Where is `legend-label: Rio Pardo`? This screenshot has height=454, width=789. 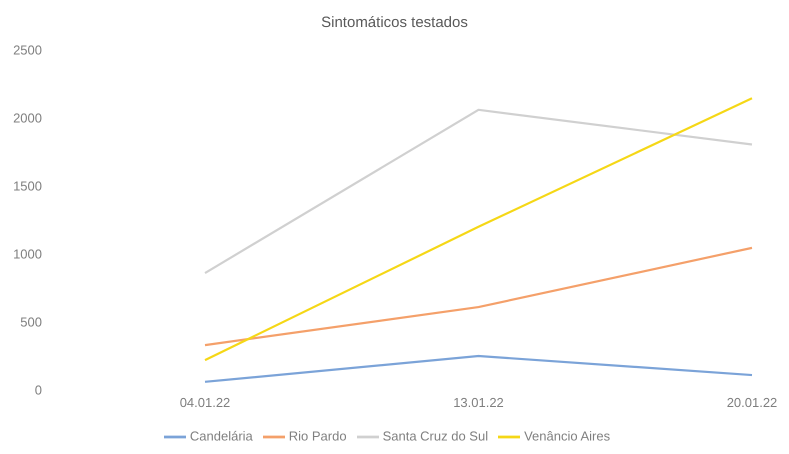 legend-label: Rio Pardo is located at coordinates (317, 436).